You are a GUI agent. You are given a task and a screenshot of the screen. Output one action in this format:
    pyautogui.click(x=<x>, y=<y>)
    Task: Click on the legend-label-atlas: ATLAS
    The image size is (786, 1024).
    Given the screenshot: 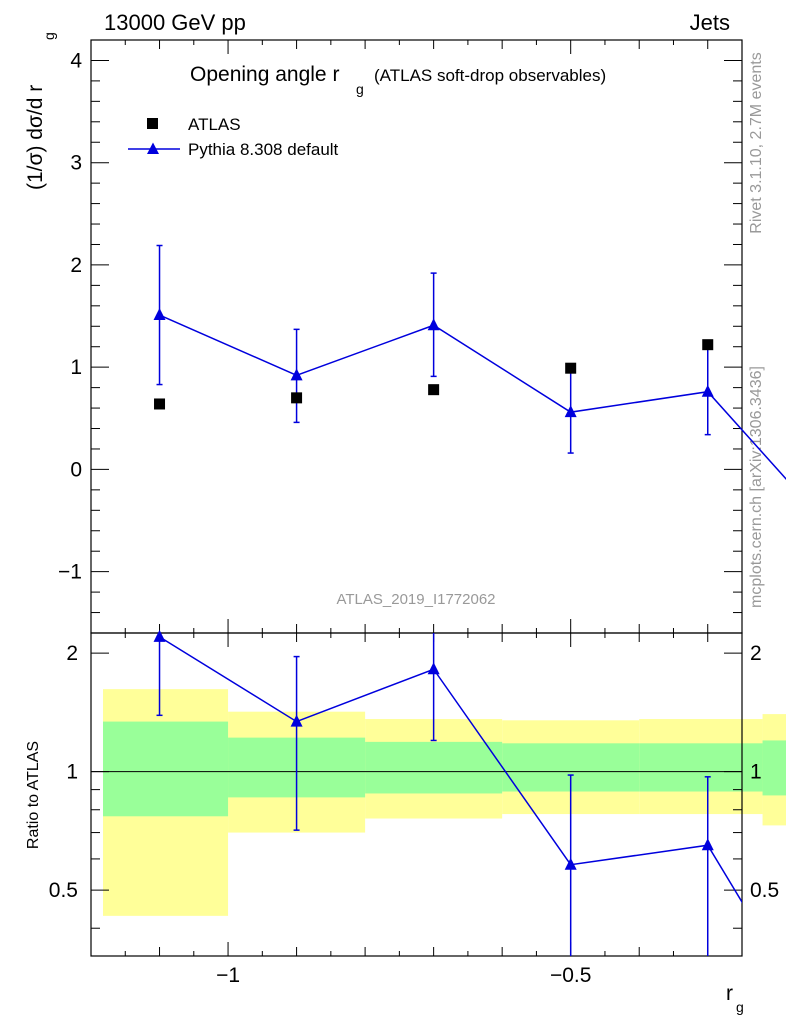 What is the action you would take?
    pyautogui.click(x=214, y=124)
    